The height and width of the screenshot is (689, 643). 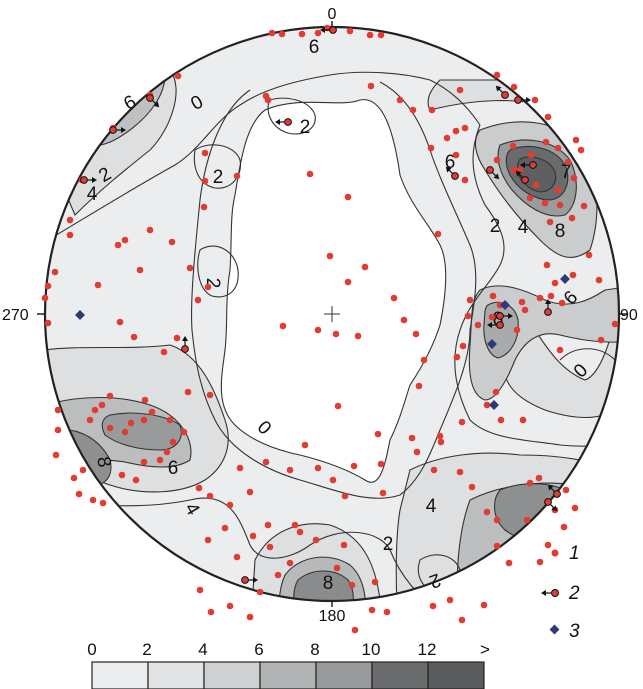 What do you see at coordinates (314, 649) in the screenshot?
I see `scale-tick-label: 8` at bounding box center [314, 649].